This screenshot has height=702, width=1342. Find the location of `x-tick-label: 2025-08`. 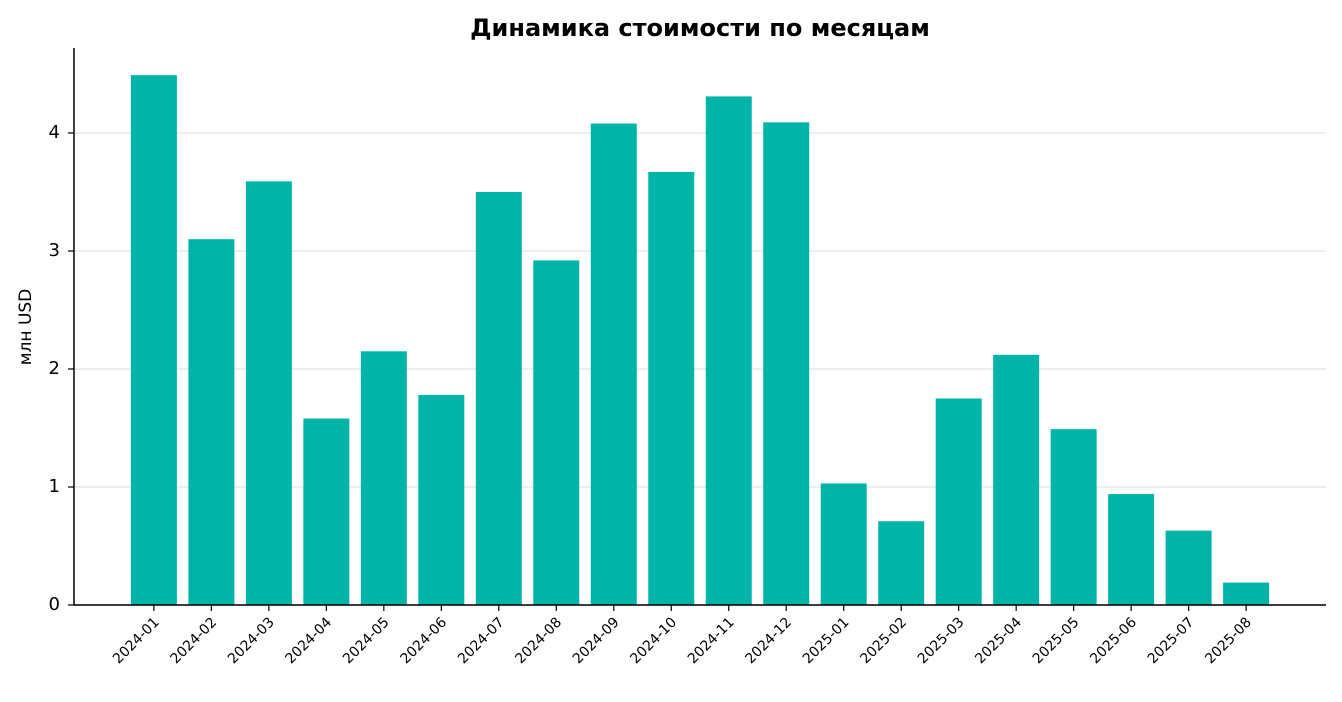

x-tick-label: 2025-08 is located at coordinates (1228, 641).